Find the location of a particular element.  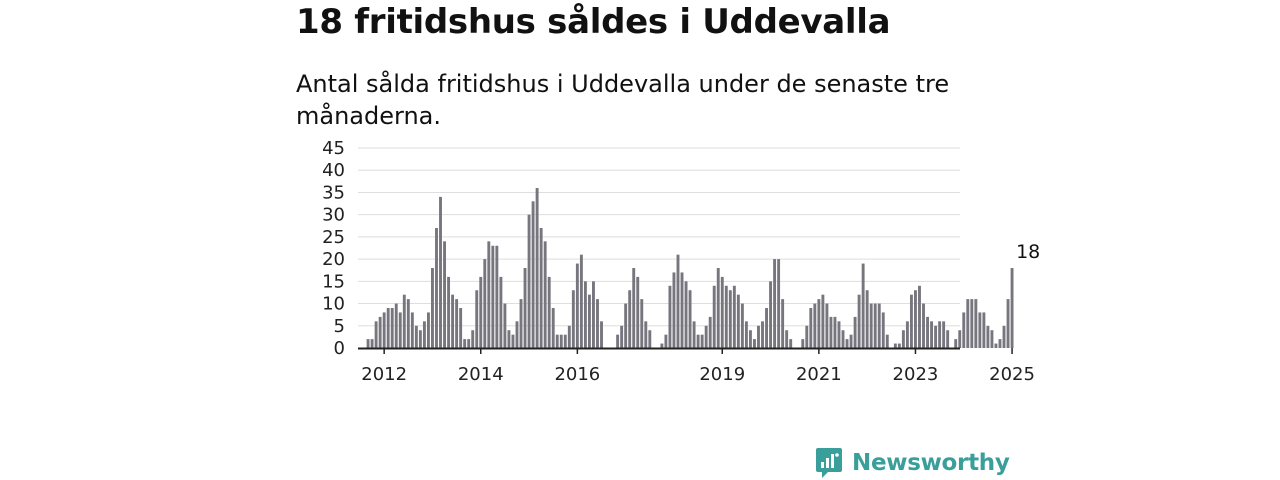

newsworthy-logo-icon is located at coordinates (829, 463).